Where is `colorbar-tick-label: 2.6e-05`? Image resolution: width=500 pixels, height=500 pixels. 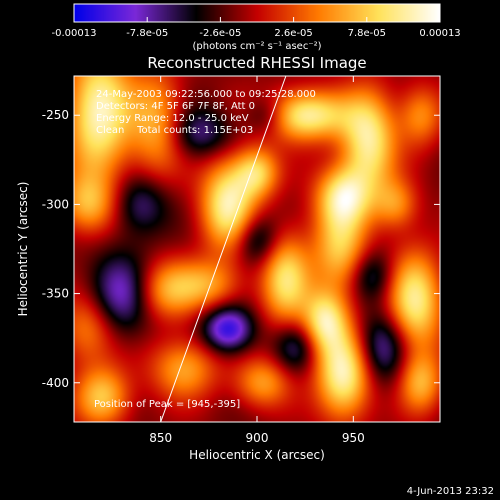 colorbar-tick-label: 2.6e-05 is located at coordinates (293, 33).